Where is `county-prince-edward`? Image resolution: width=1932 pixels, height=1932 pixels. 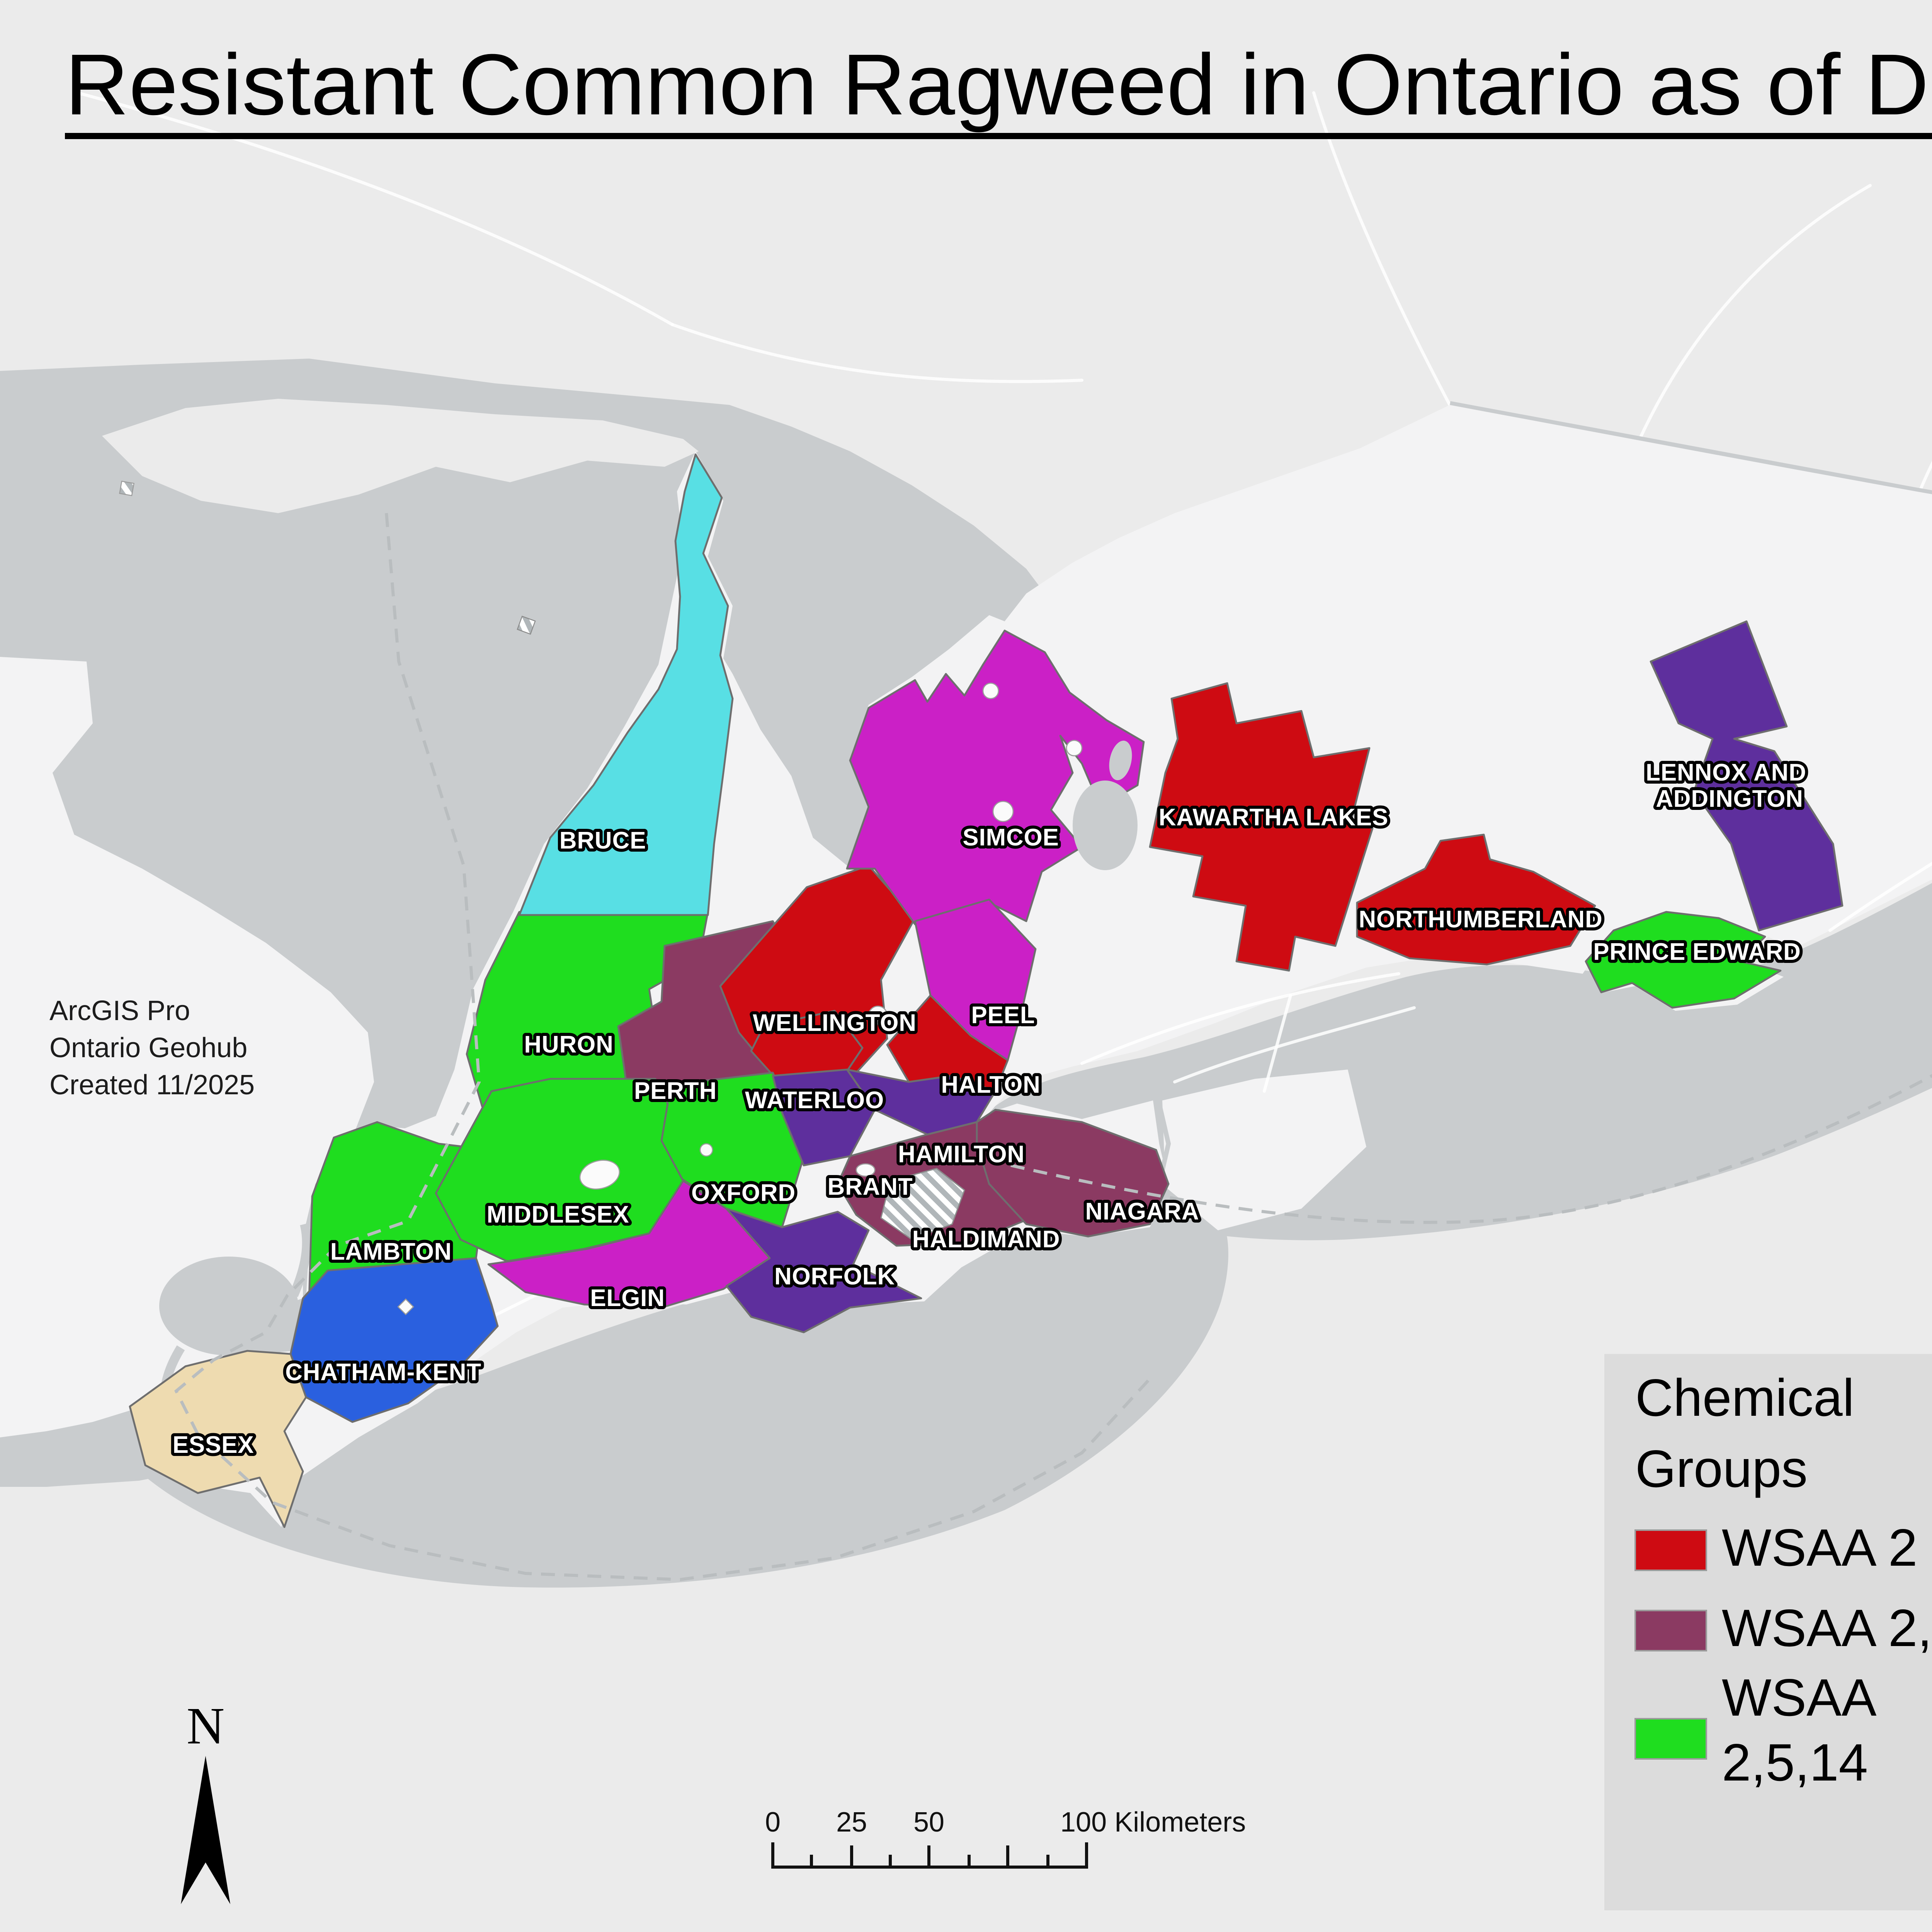
county-prince-edward is located at coordinates (1684, 960).